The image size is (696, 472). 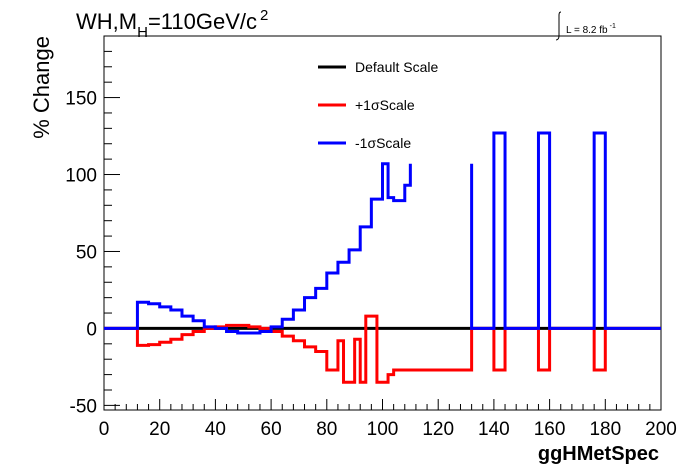 What do you see at coordinates (383, 143) in the screenshot?
I see `legend-entry: -1σScale` at bounding box center [383, 143].